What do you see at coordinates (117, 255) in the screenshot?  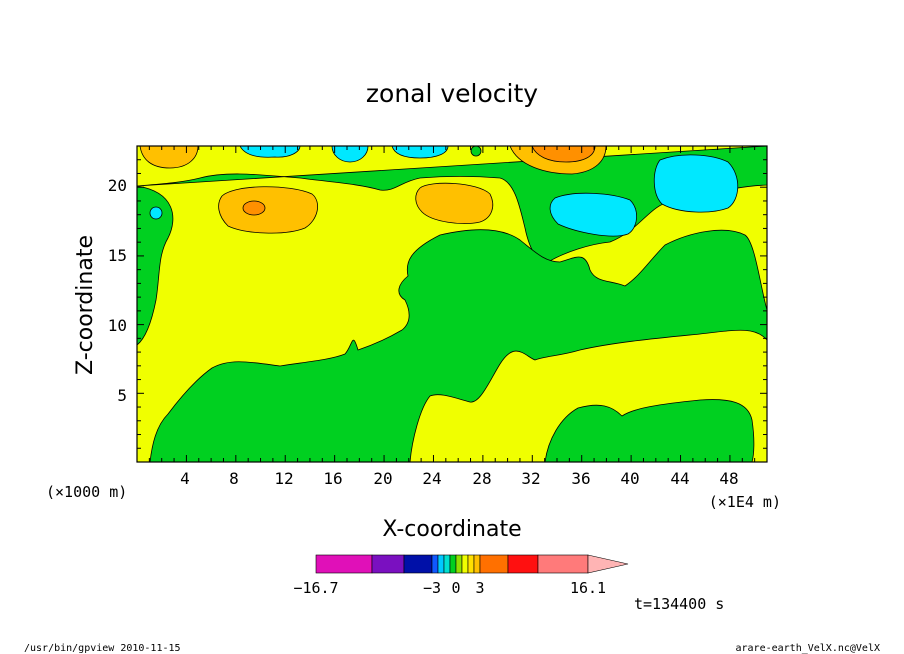 I see `y-tick-label: 15` at bounding box center [117, 255].